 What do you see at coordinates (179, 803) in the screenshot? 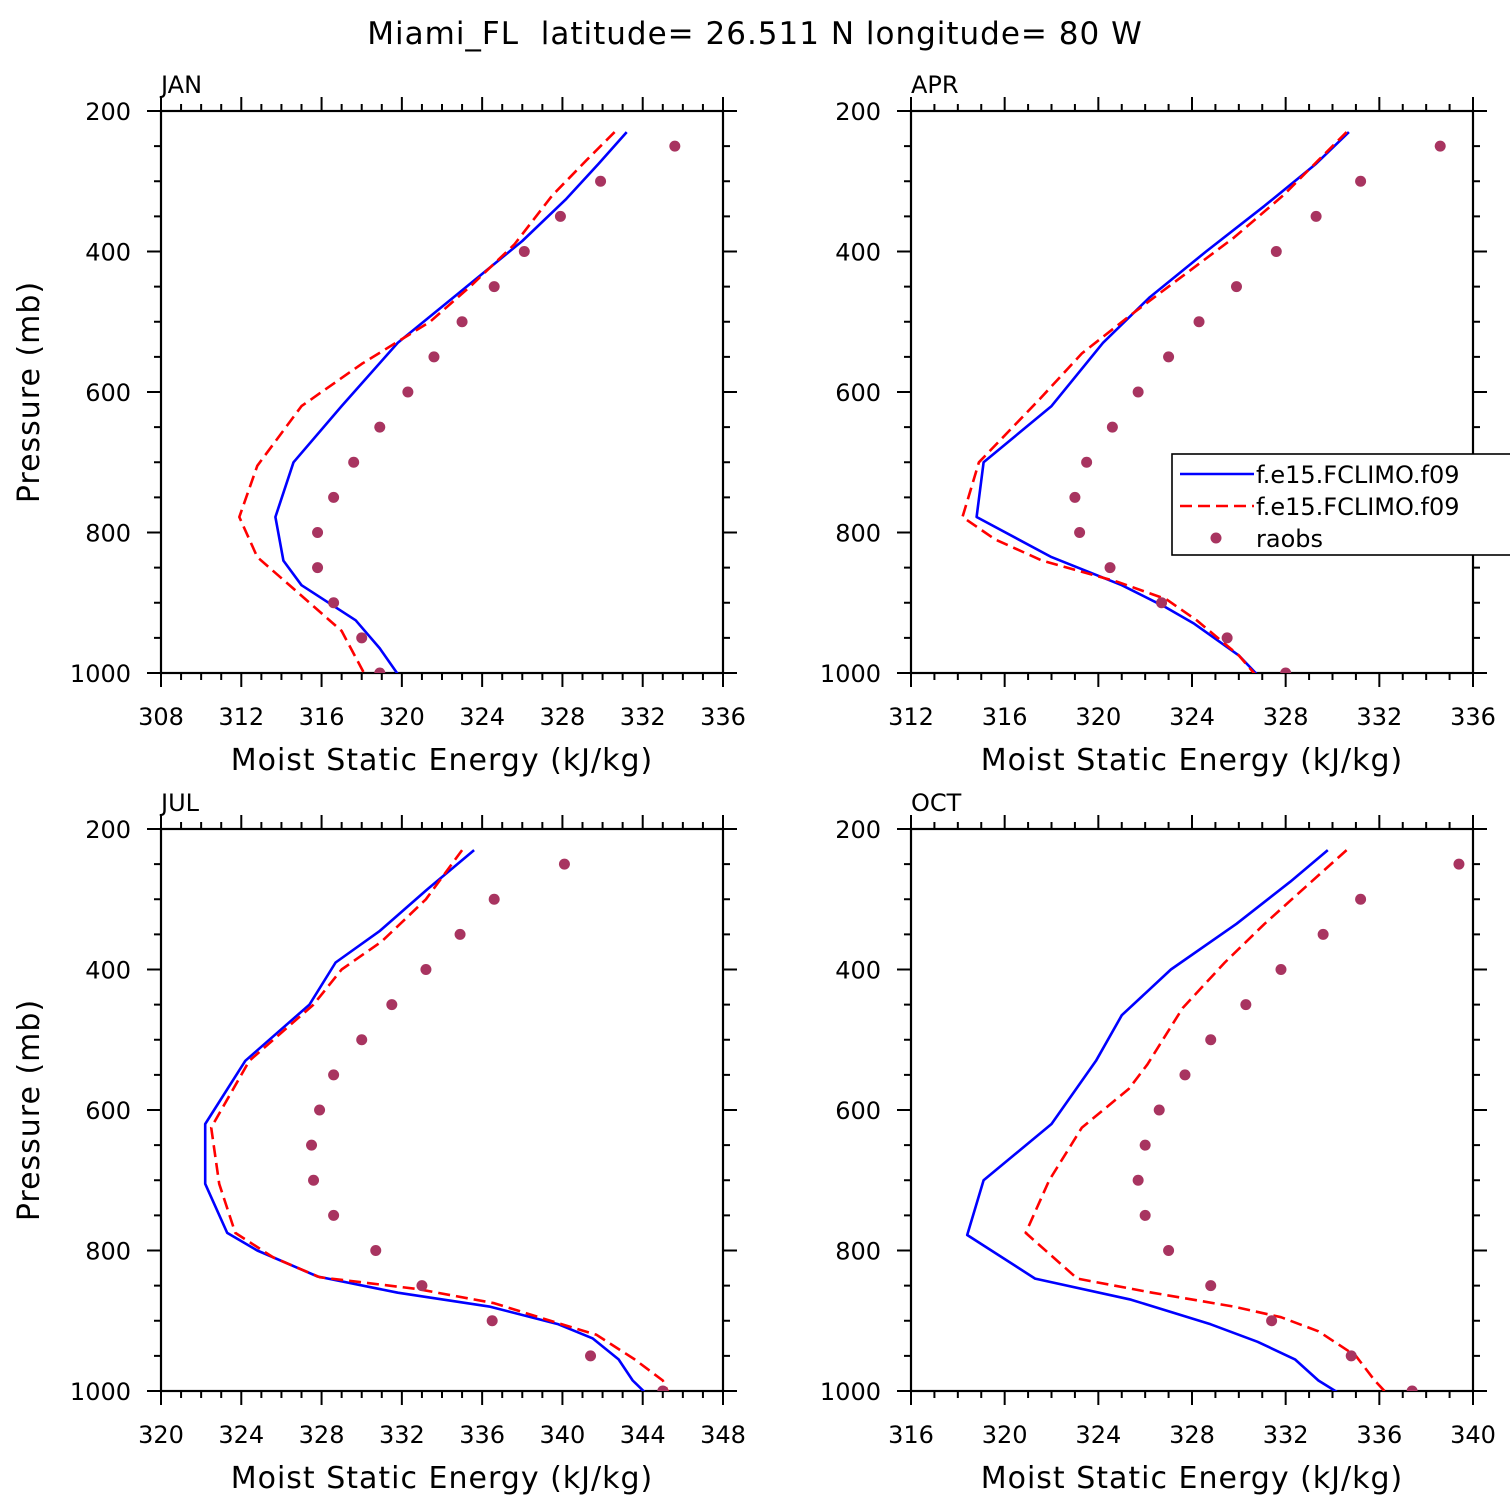
I see `panel-label: JUL` at bounding box center [179, 803].